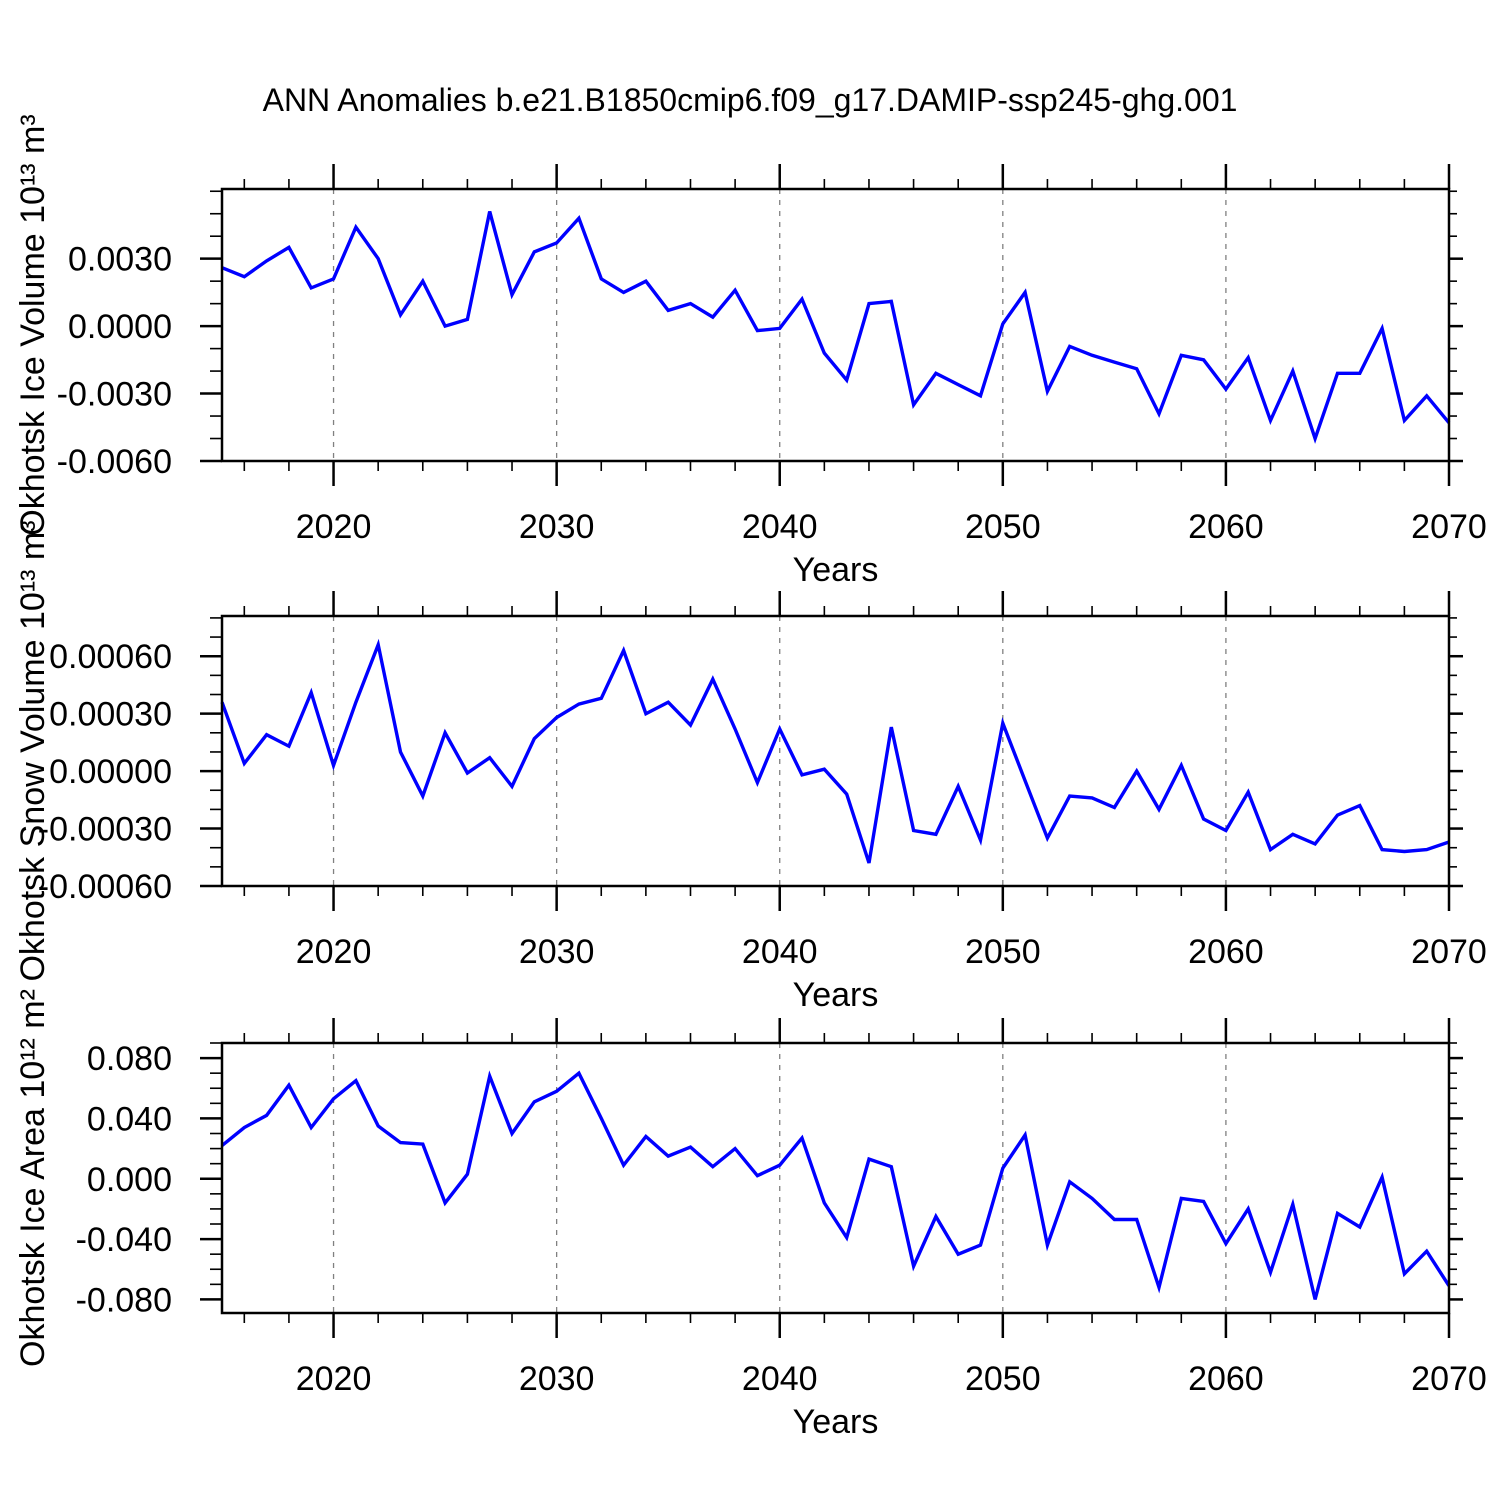 This screenshot has width=1500, height=1500. What do you see at coordinates (110, 657) in the screenshot?
I see `y-tick-label: 0.00060` at bounding box center [110, 657].